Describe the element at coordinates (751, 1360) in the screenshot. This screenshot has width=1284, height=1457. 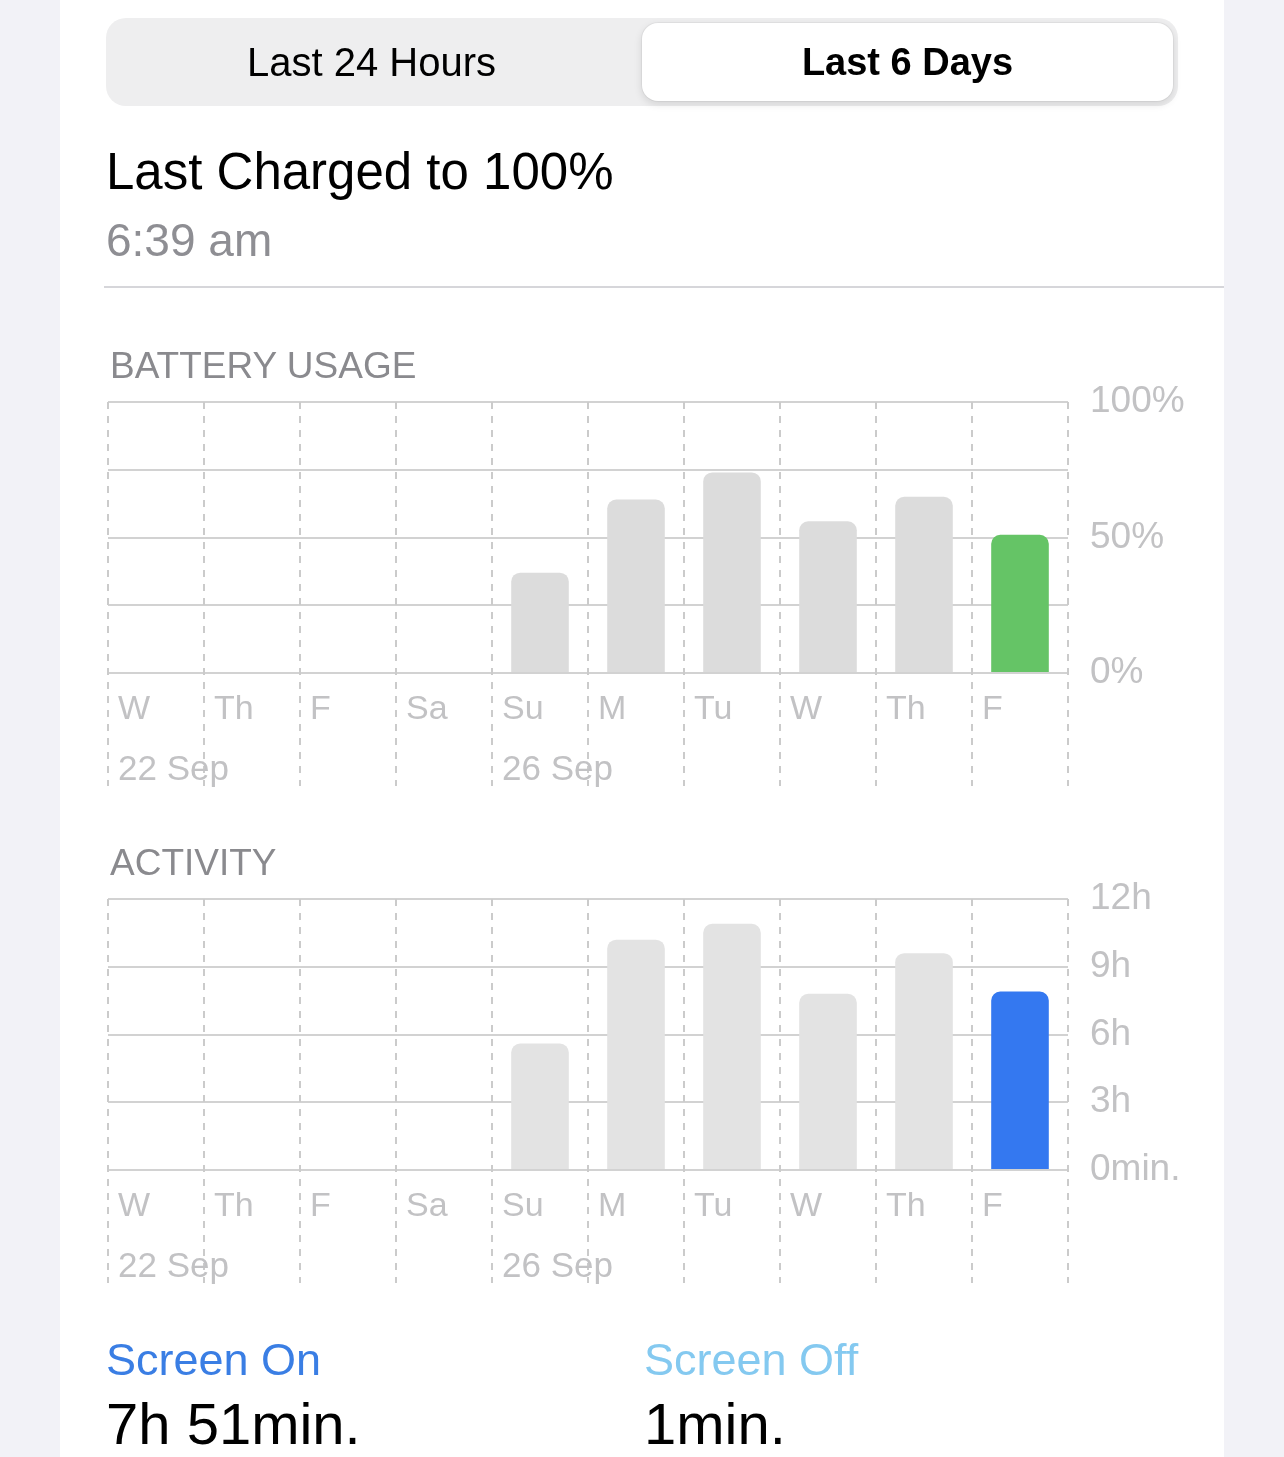
I see `text: Screen Off` at that location.